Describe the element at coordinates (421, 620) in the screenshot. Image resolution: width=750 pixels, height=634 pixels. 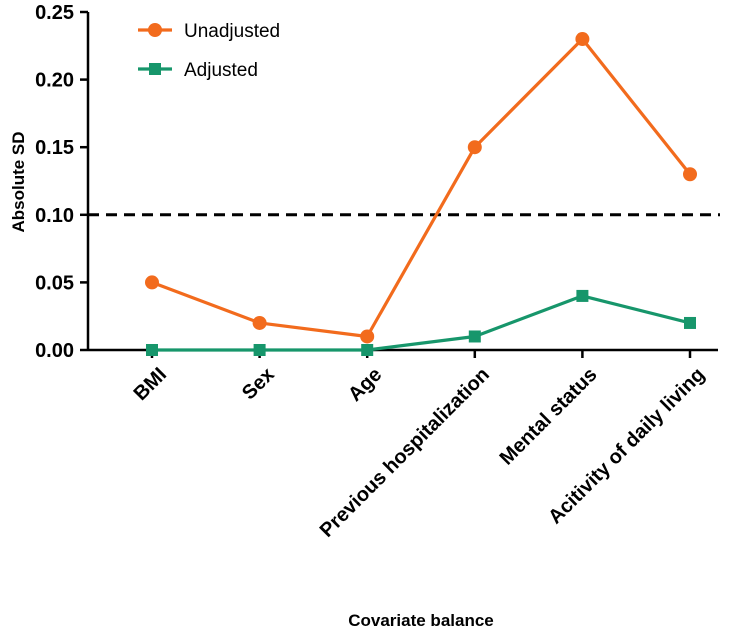
I see `x-axis-title: Covariate balance` at that location.